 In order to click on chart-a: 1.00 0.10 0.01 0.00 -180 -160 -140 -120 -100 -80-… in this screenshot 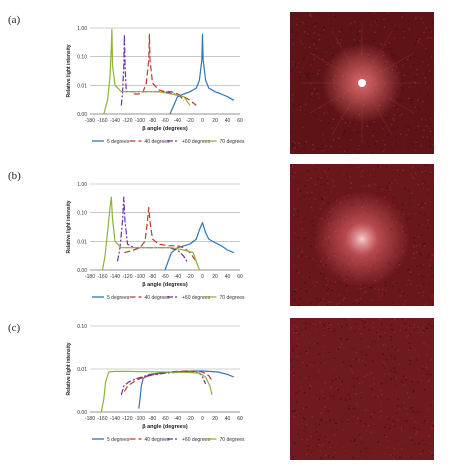, I will do `click(153, 94)`.